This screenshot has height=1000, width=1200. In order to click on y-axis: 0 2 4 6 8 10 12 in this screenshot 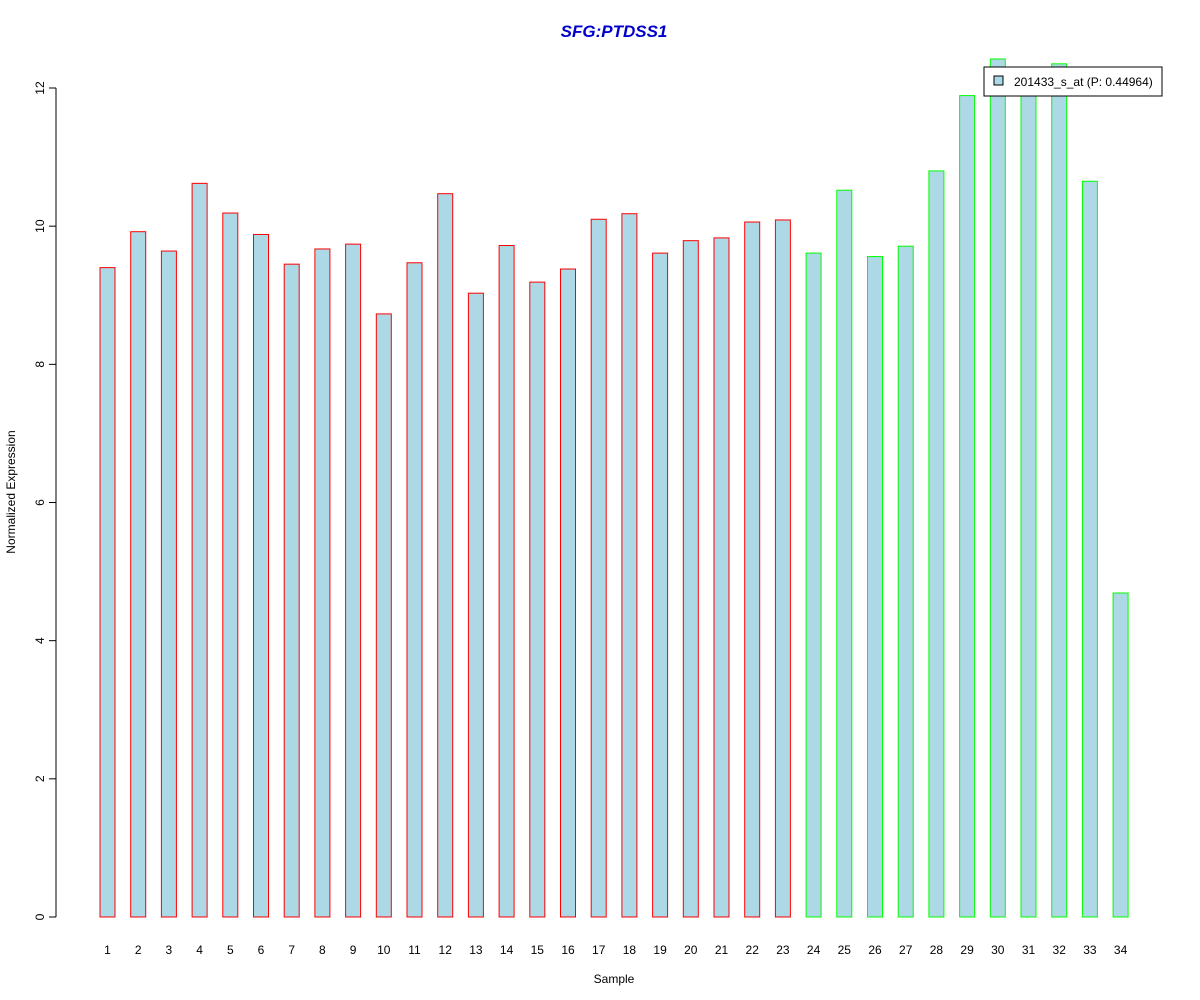, I will do `click(45, 500)`.